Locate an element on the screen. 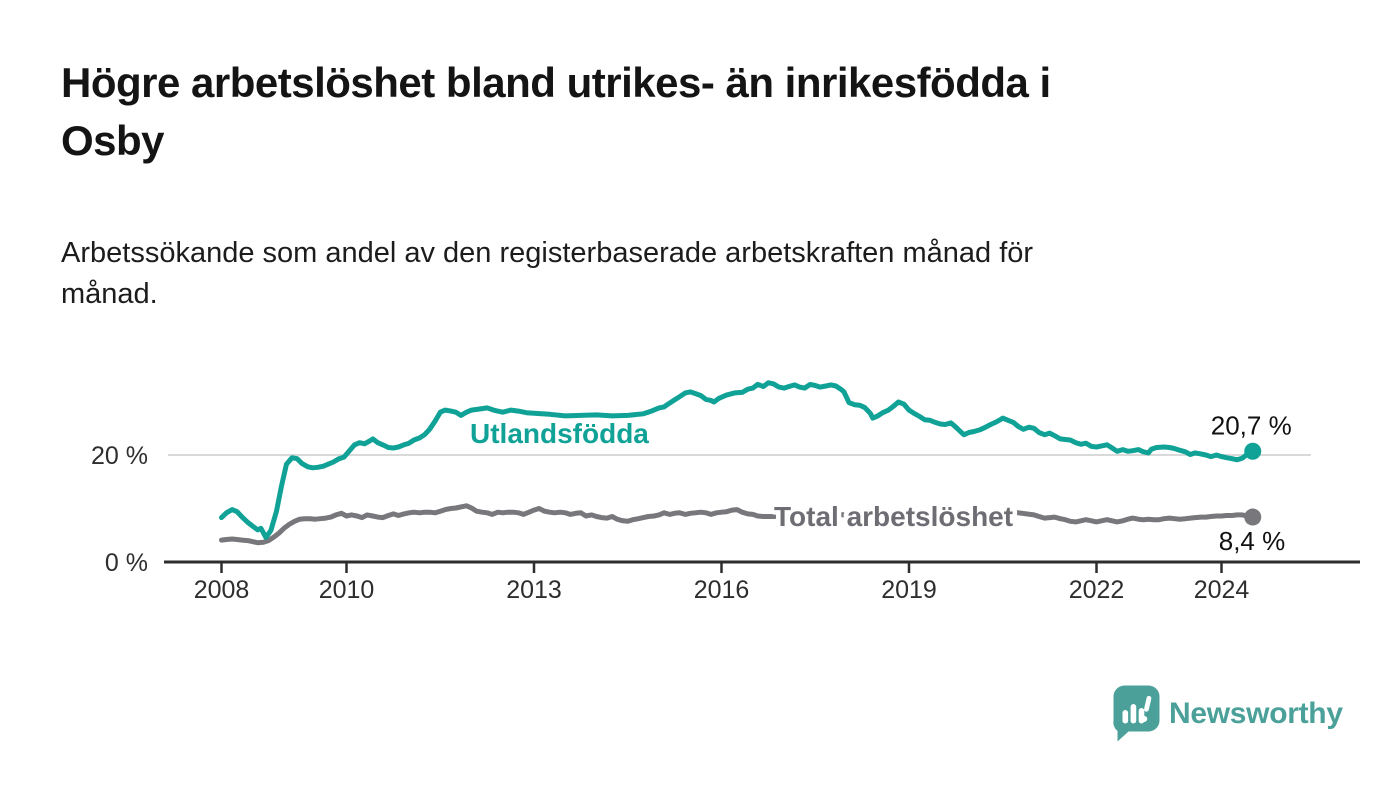  series-line-total is located at coordinates (737, 524).